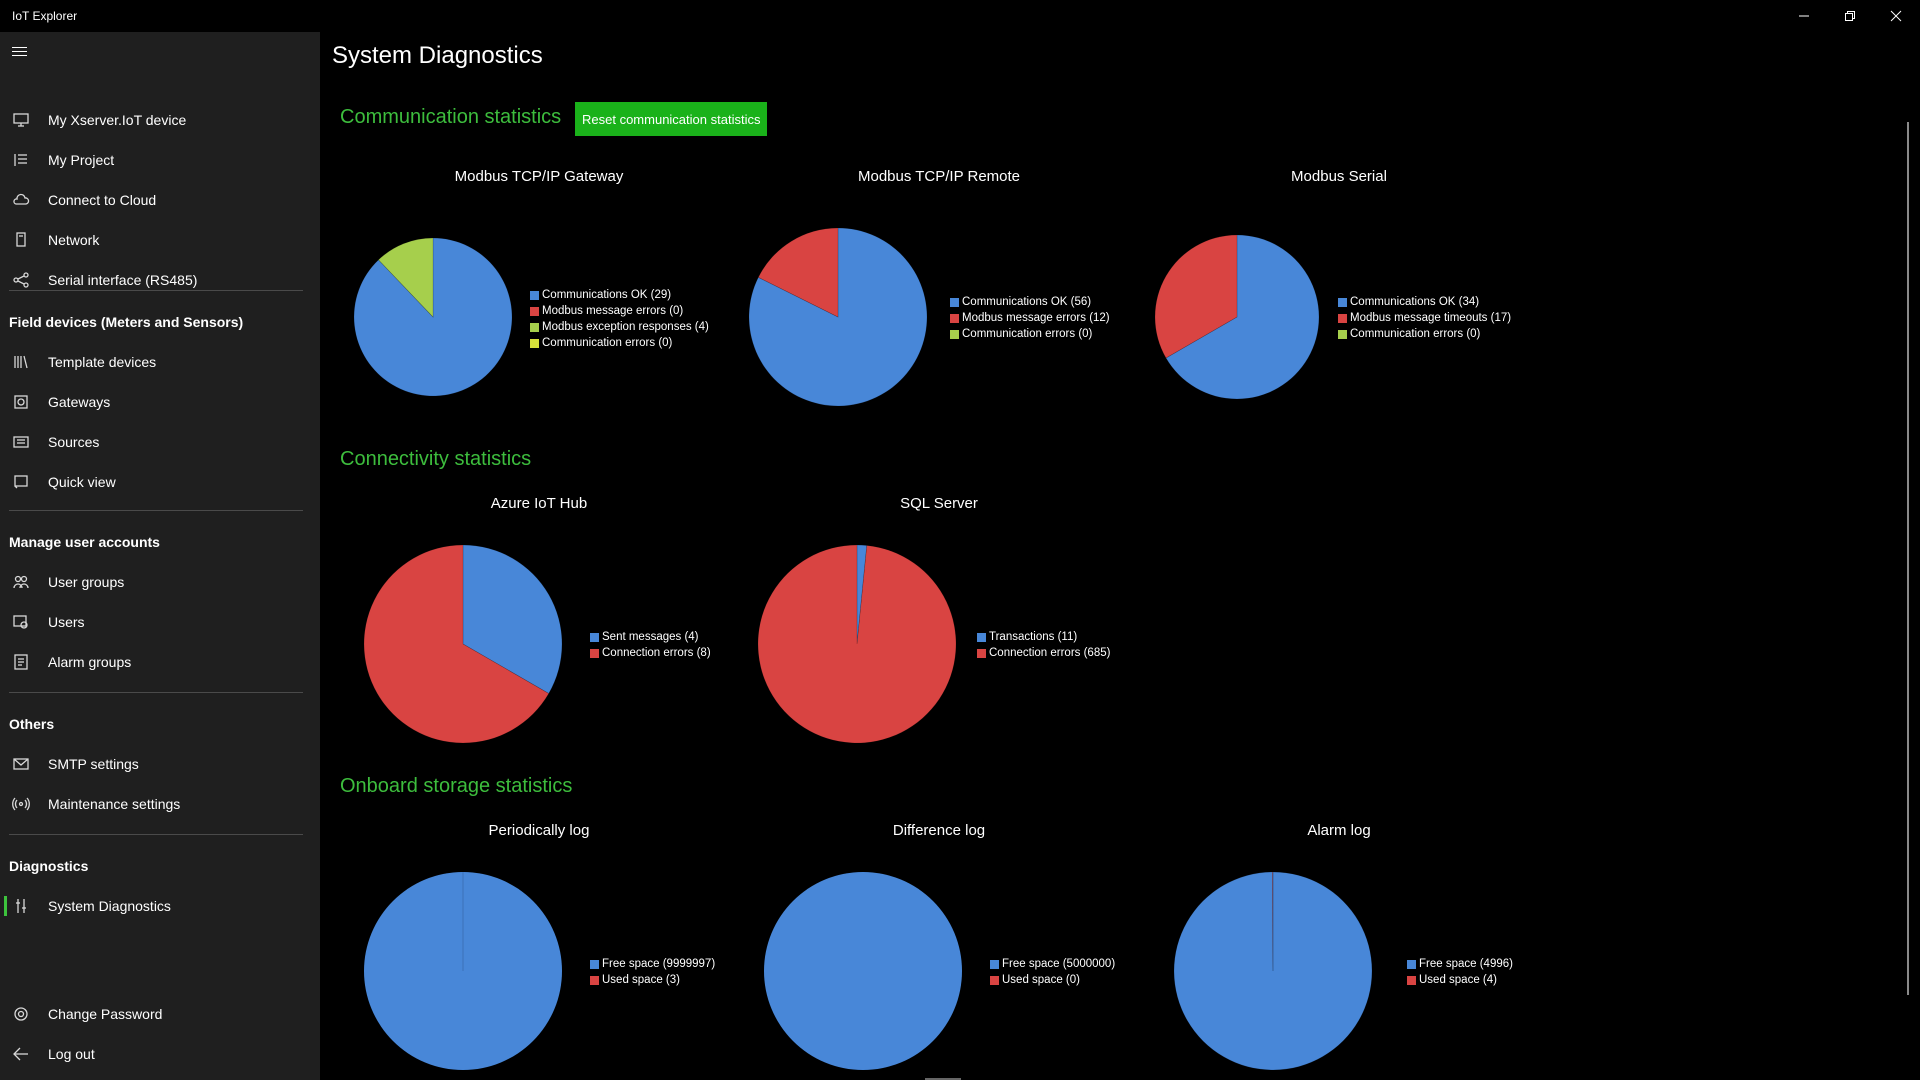  What do you see at coordinates (20, 52) in the screenshot?
I see `hamburger-menu-icon` at bounding box center [20, 52].